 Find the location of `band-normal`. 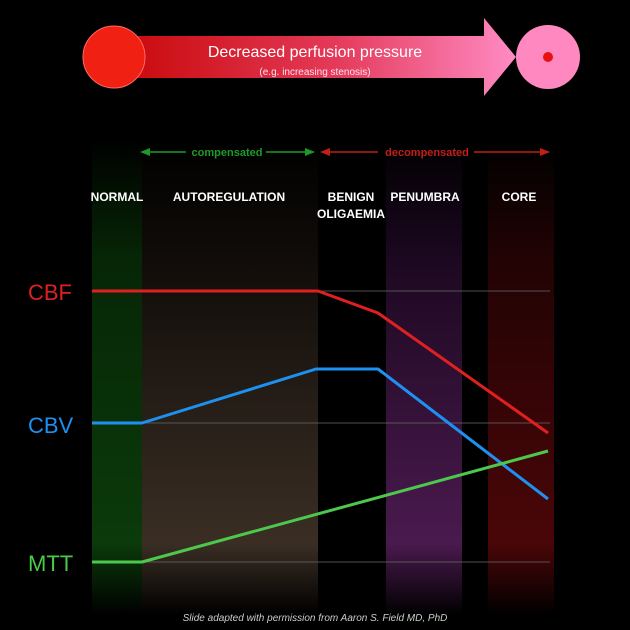

band-normal is located at coordinates (117, 377).